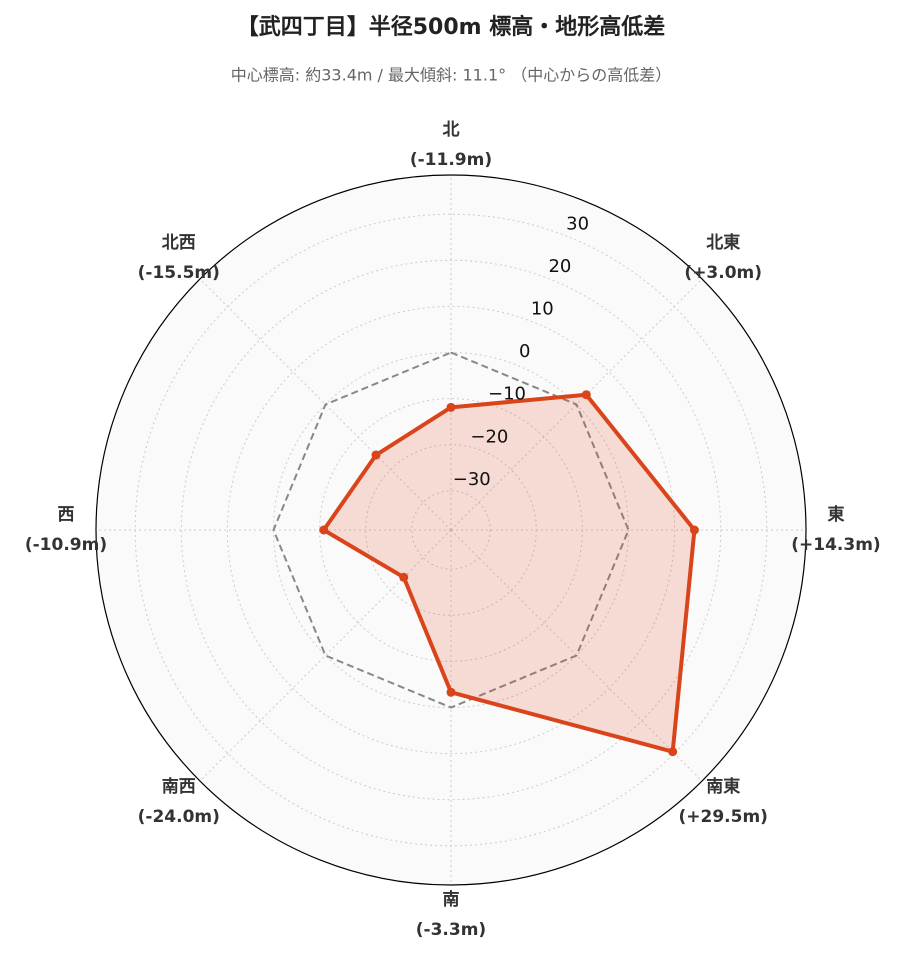 This screenshot has height=962, width=903. I want to click on category-label: 南, so click(451, 899).